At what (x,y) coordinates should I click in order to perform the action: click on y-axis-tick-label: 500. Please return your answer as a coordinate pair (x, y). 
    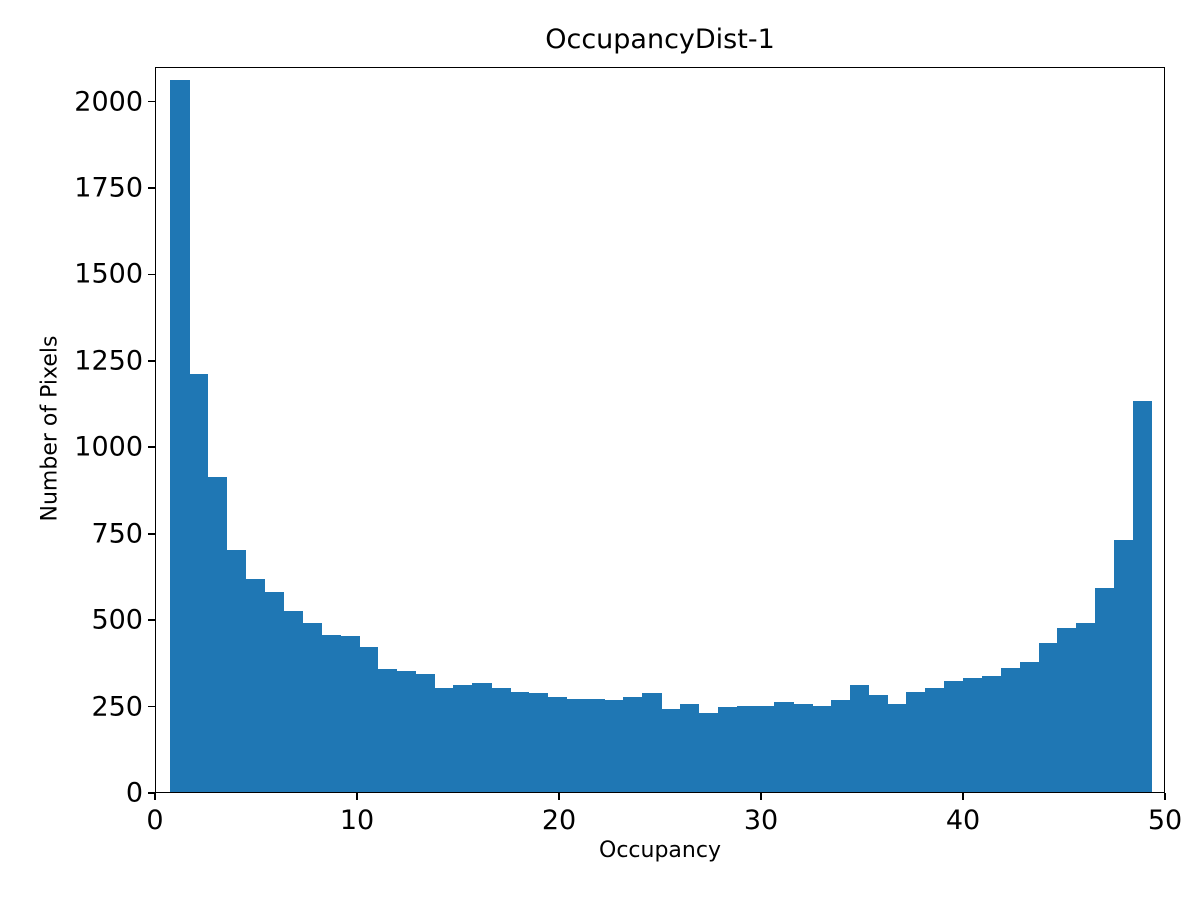
    Looking at the image, I should click on (117, 620).